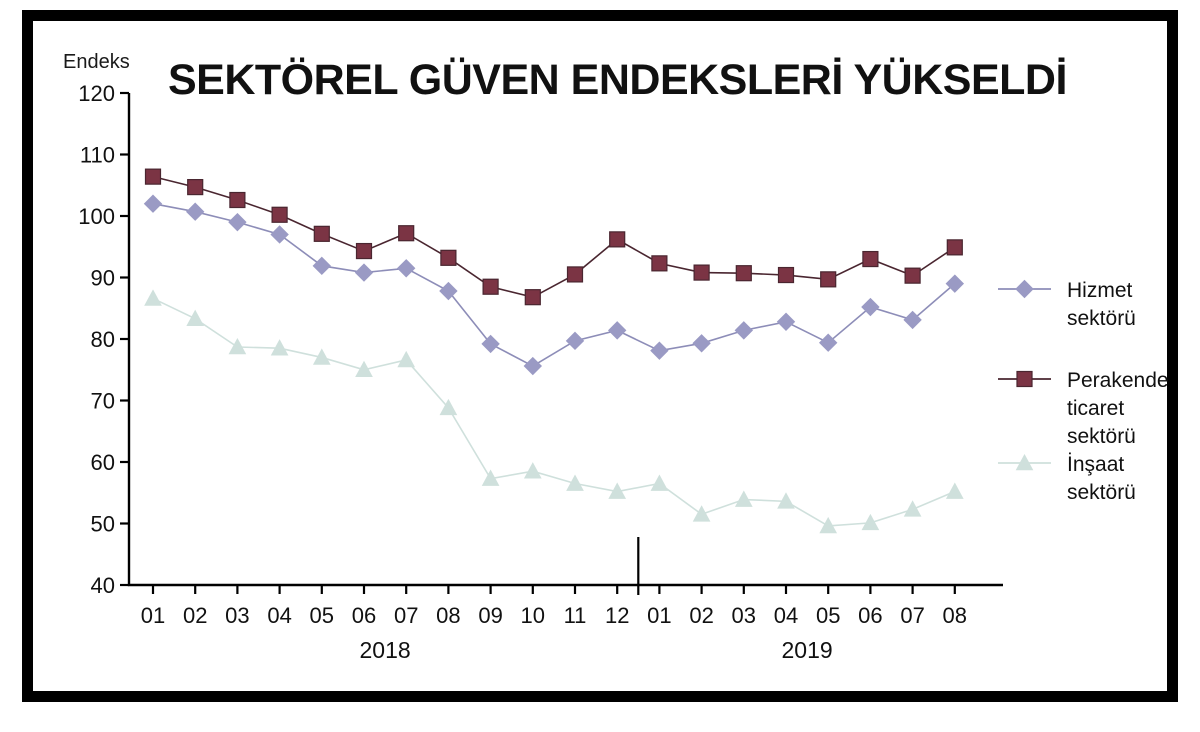  I want to click on y-axis-tick-label: 60, so click(103, 462).